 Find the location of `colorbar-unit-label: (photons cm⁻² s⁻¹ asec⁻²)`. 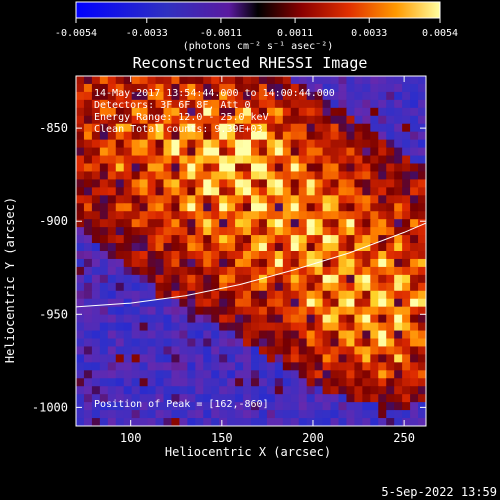

colorbar-unit-label: (photons cm⁻² s⁻¹ asec⁻²) is located at coordinates (258, 46).